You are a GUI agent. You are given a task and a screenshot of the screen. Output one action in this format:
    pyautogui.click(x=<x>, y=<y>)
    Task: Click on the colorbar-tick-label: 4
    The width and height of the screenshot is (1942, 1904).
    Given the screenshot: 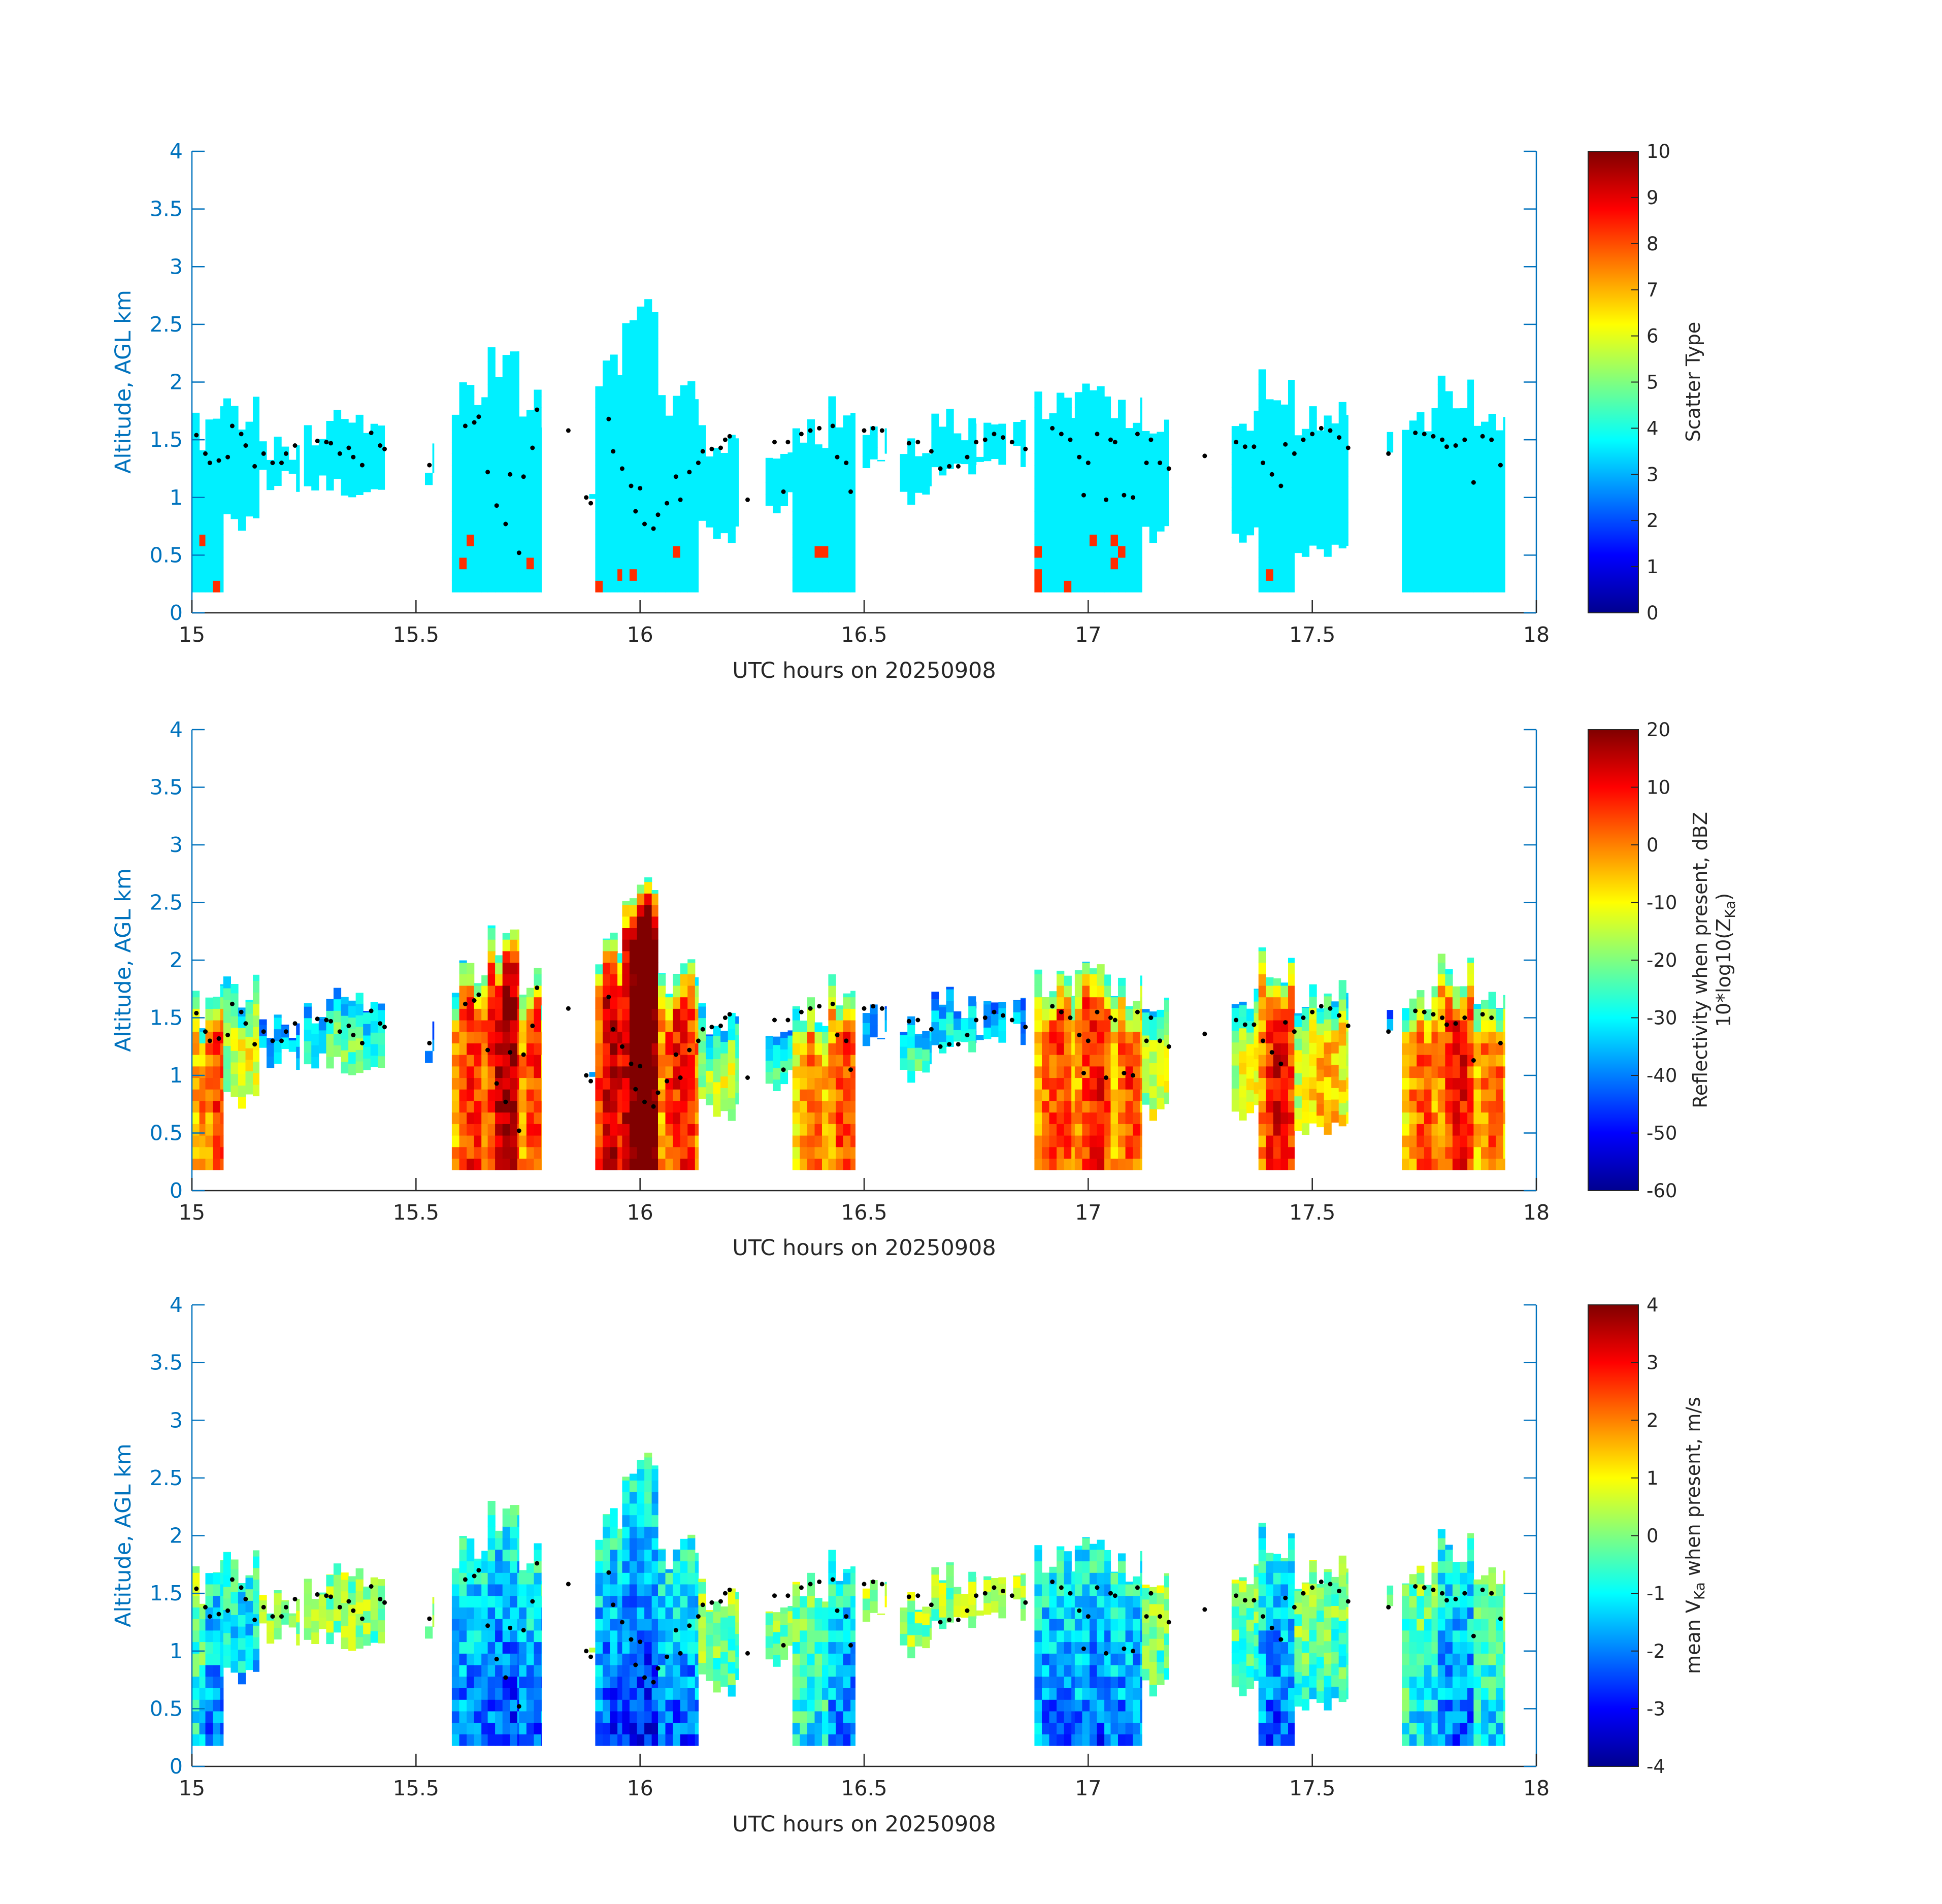 What is the action you would take?
    pyautogui.click(x=1653, y=428)
    